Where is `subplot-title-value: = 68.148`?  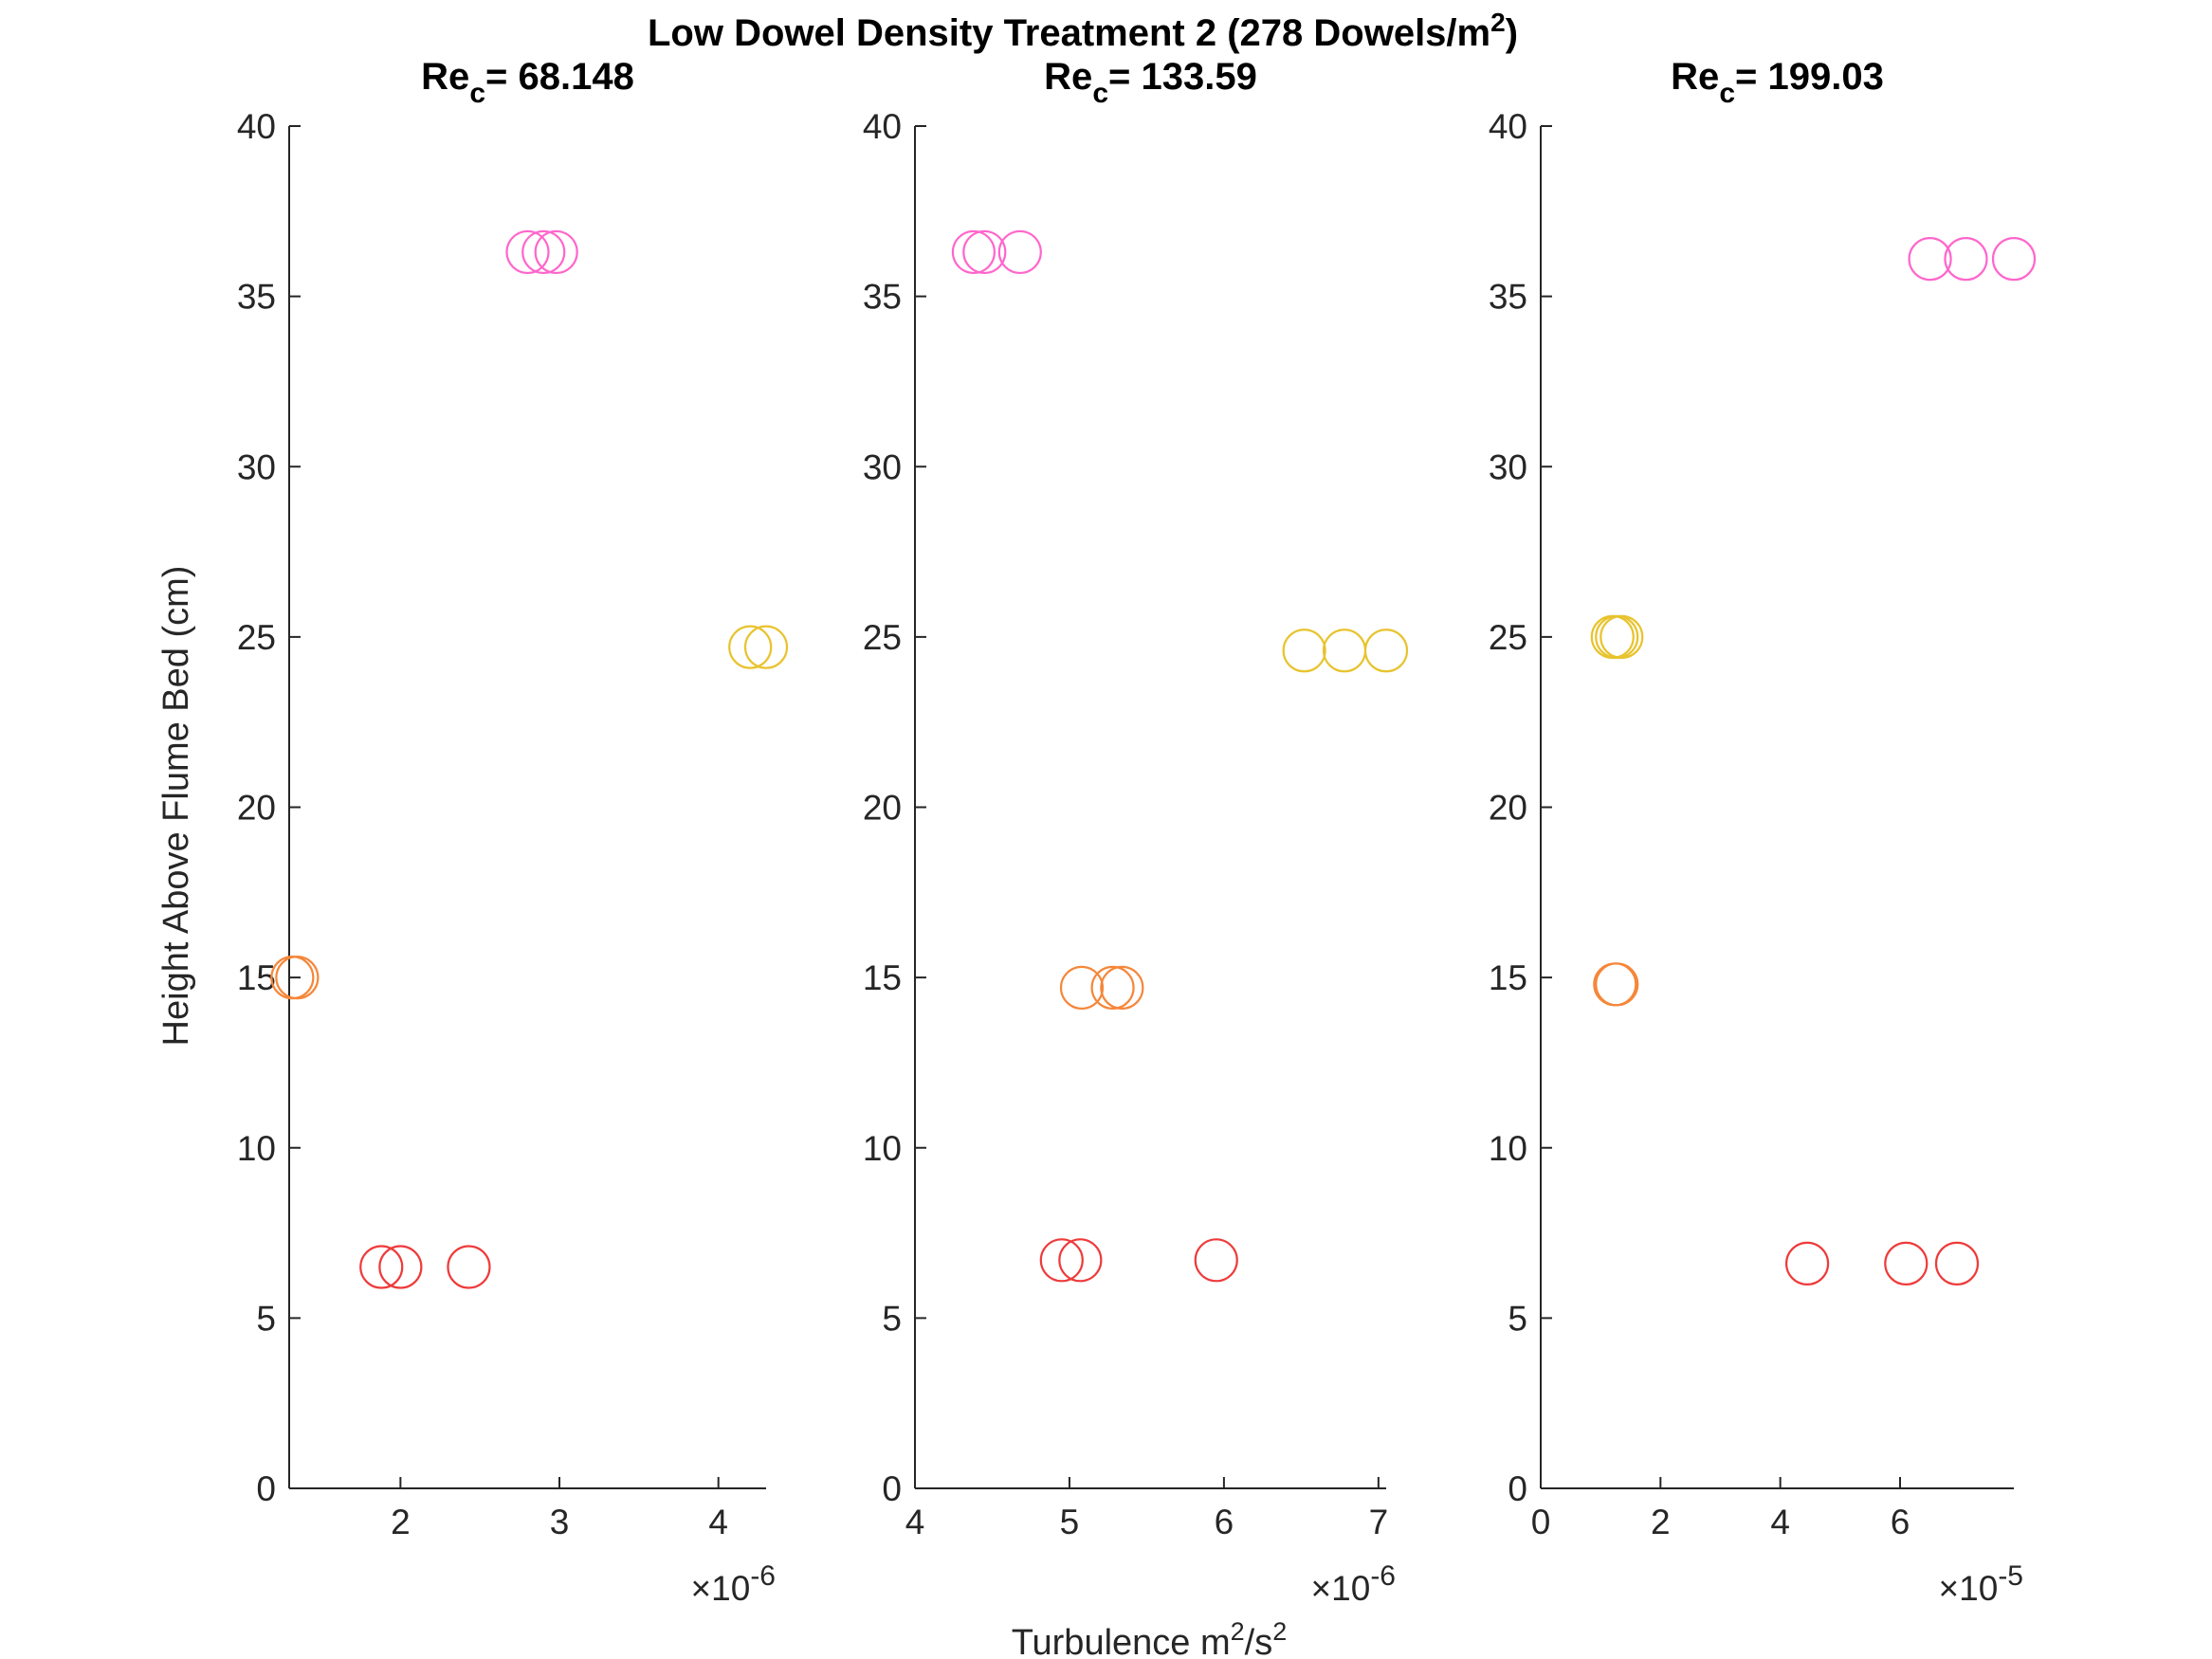 subplot-title-value: = 68.148 is located at coordinates (559, 77).